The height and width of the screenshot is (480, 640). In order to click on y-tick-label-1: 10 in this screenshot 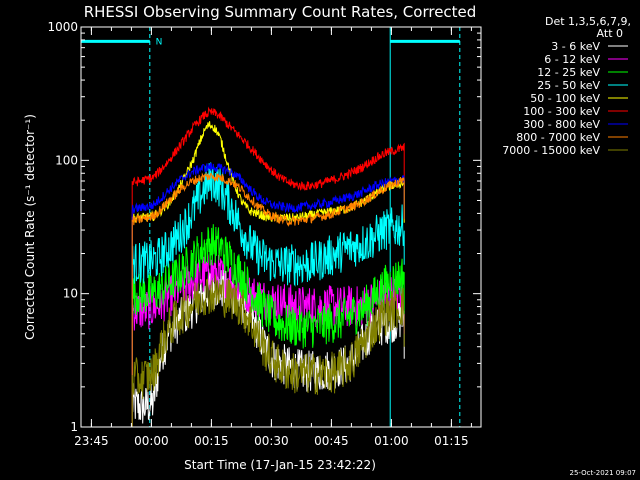, I will do `click(70, 294)`.